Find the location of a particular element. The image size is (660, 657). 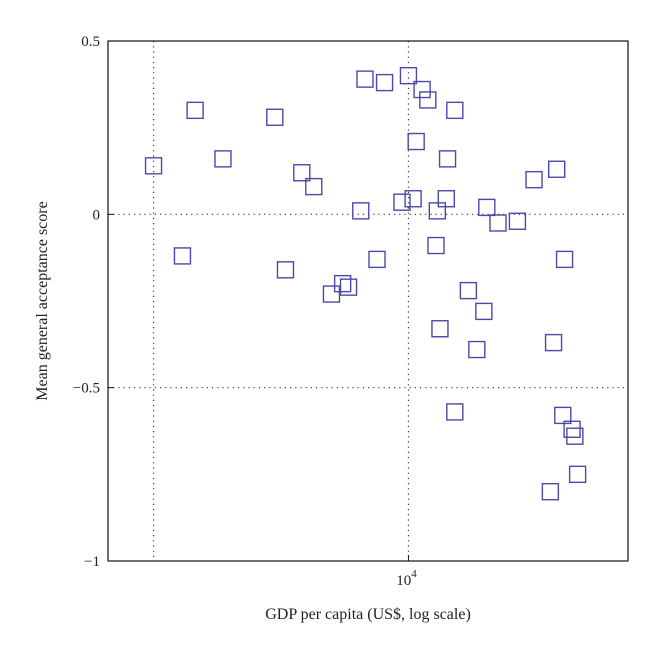

x-tick-label: 104 is located at coordinates (406, 578).